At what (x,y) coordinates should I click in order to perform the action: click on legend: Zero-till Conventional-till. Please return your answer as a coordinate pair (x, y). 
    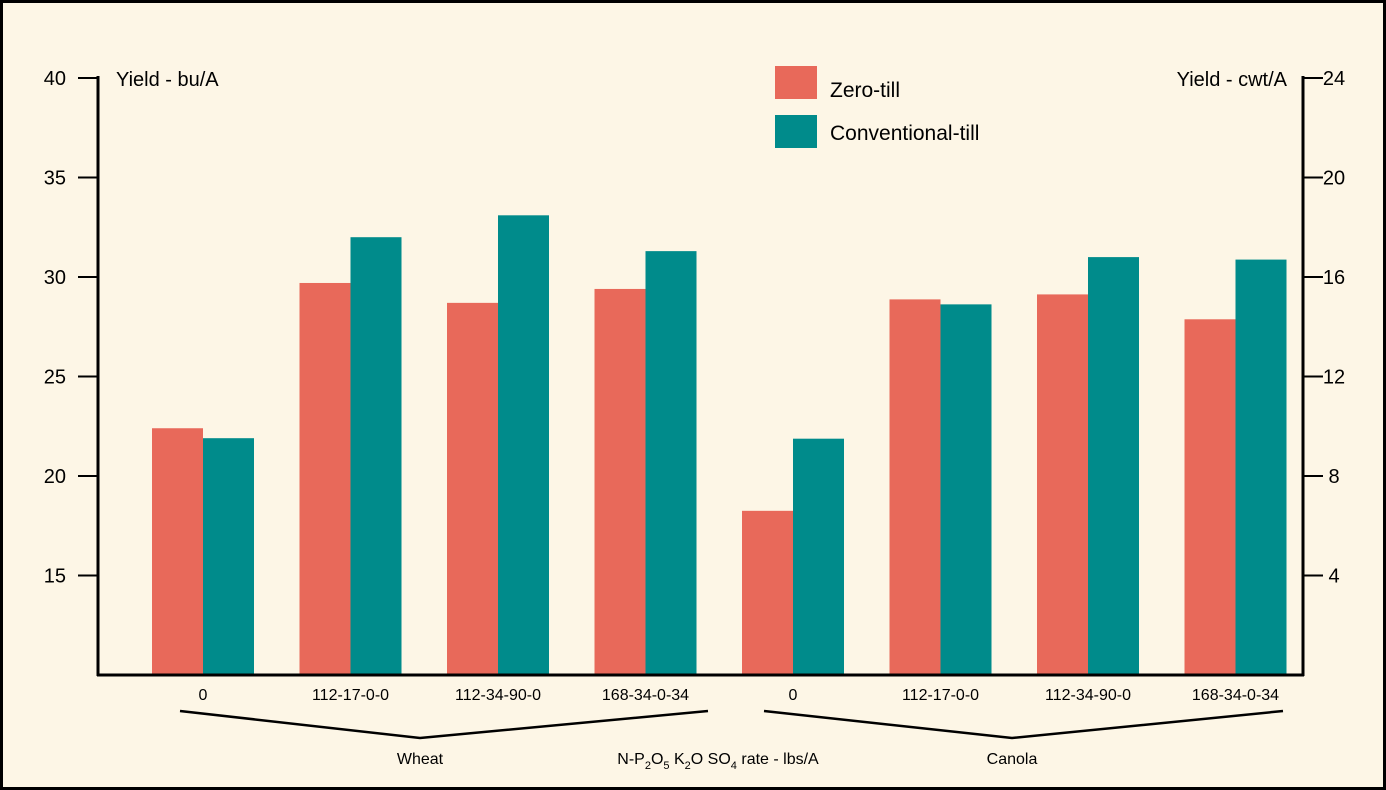
    Looking at the image, I should click on (877, 107).